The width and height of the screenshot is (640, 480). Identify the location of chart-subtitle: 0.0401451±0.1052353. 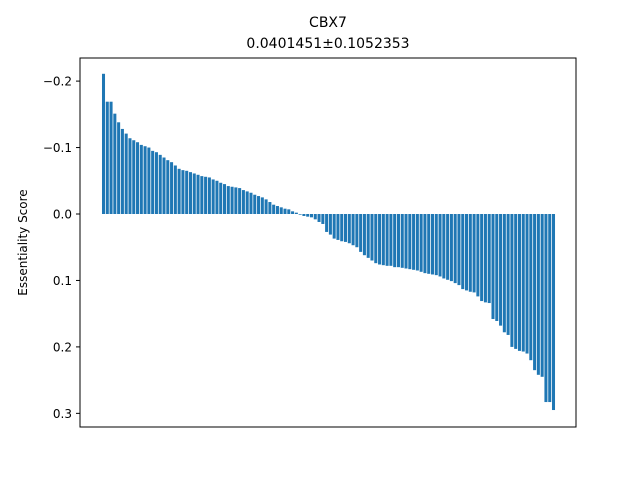
(327, 44).